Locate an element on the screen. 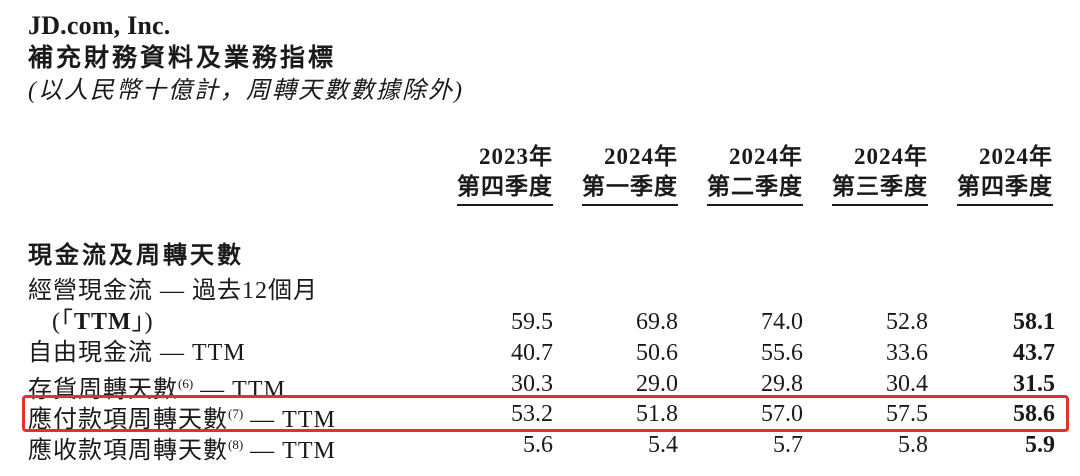 The width and height of the screenshot is (1080, 476). cell-value: 55.6 is located at coordinates (782, 353).